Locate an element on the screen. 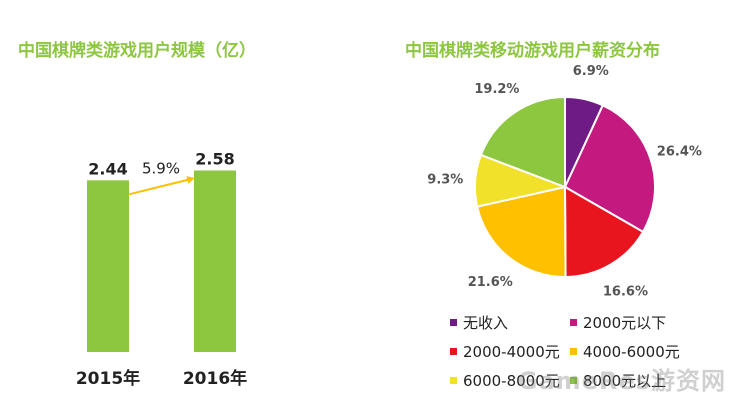 This screenshot has height=404, width=736. pie-slice-label: 26.4% is located at coordinates (679, 152).